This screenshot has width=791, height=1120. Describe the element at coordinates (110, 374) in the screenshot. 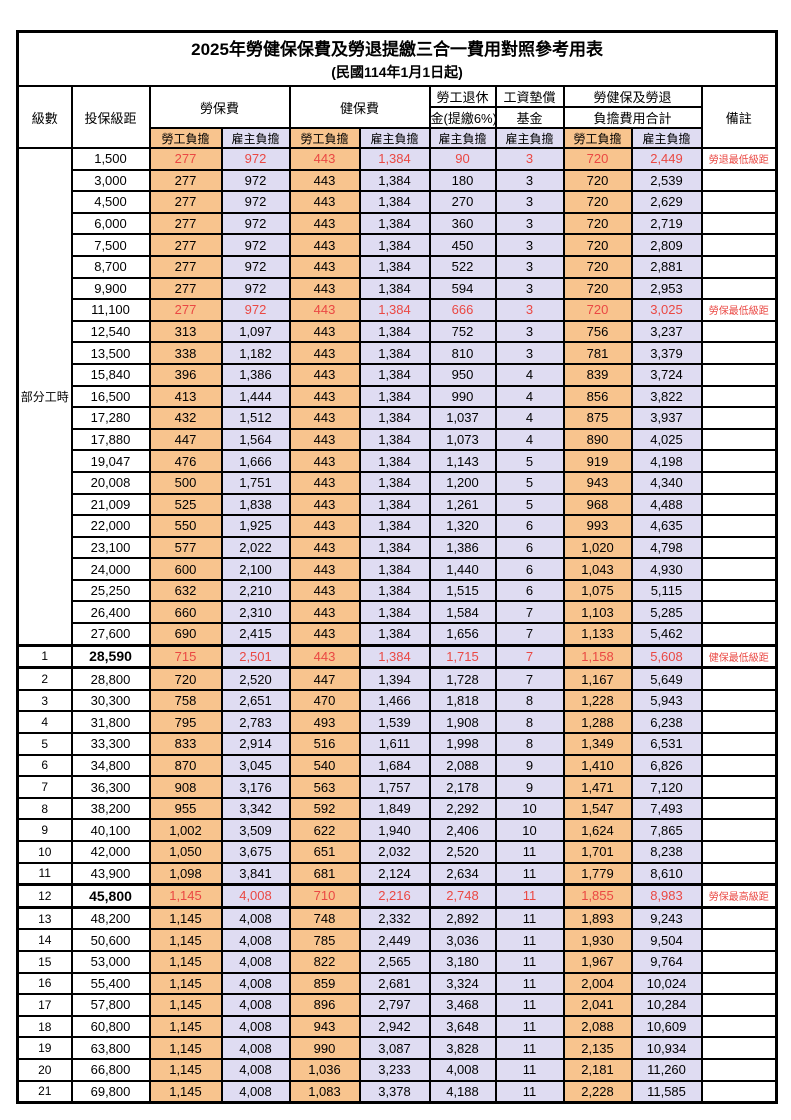

I see `bracket-cell: 15,840` at that location.